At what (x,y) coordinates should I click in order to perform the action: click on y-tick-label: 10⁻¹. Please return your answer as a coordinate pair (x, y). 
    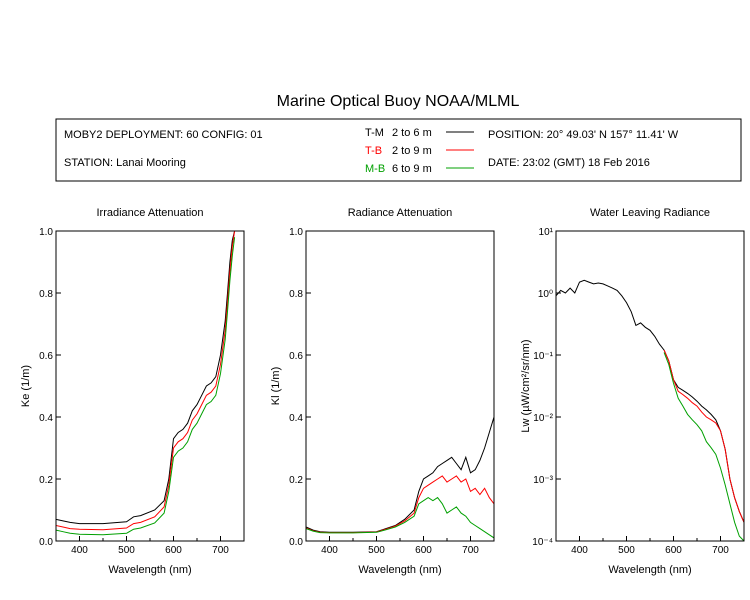
    Looking at the image, I should click on (543, 356).